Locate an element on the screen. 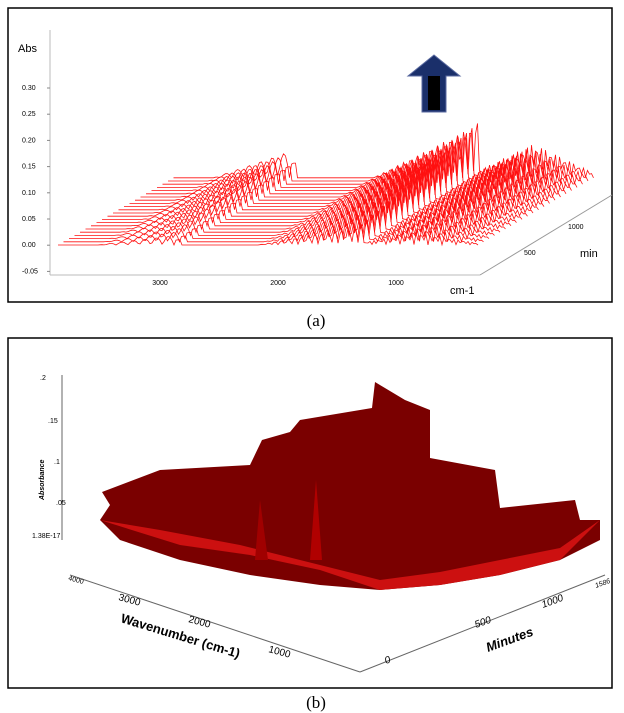 The height and width of the screenshot is (713, 624). y-label: Absorbance is located at coordinates (42, 480).